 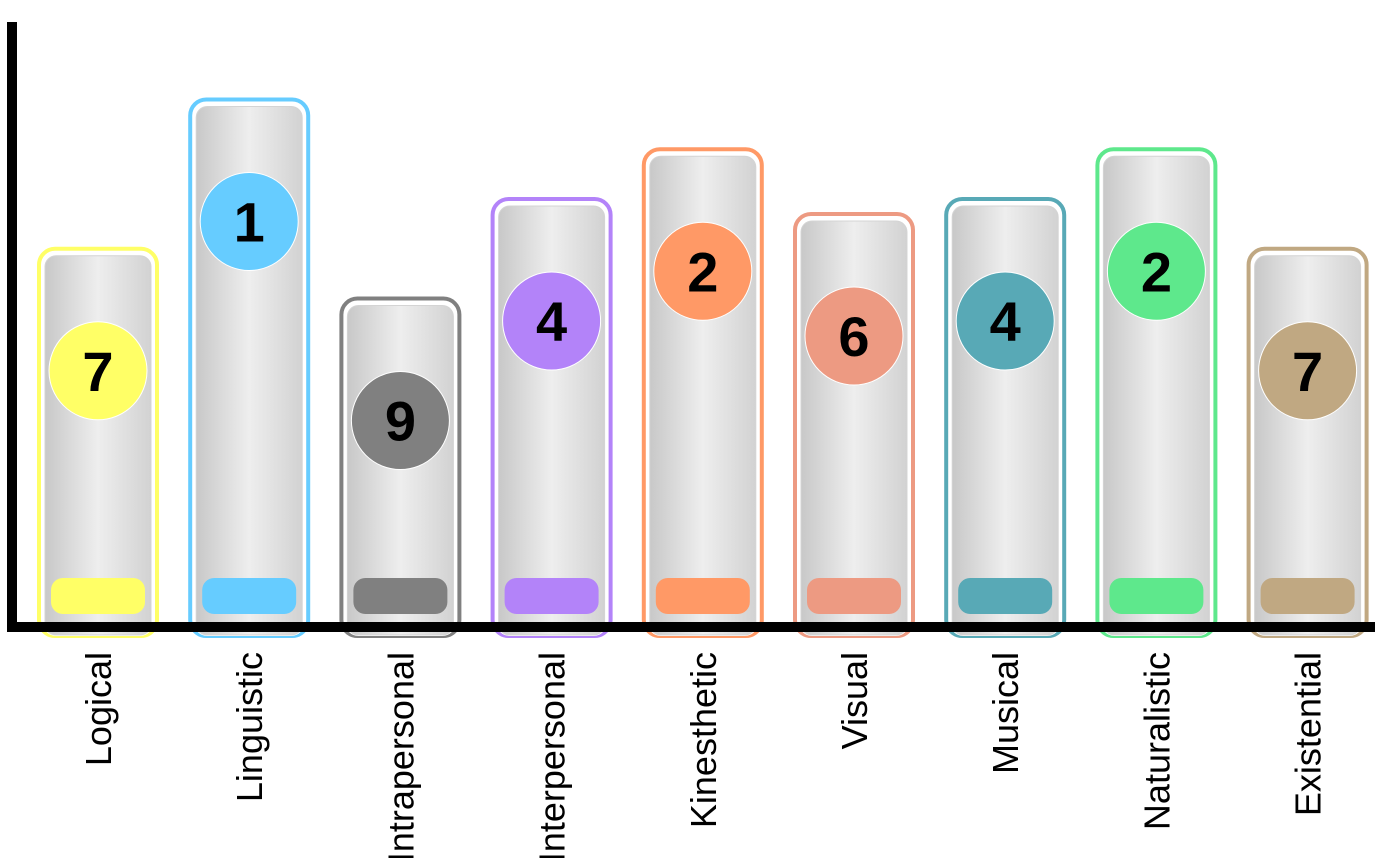 I want to click on x-tick-label-logical: Logical, so click(x=98, y=709).